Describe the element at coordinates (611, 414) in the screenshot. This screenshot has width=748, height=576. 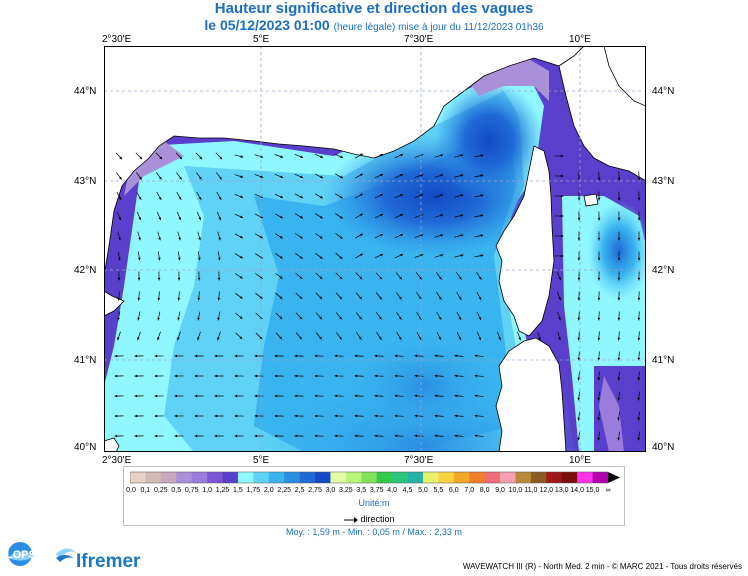
I see `coastal-band-south` at that location.